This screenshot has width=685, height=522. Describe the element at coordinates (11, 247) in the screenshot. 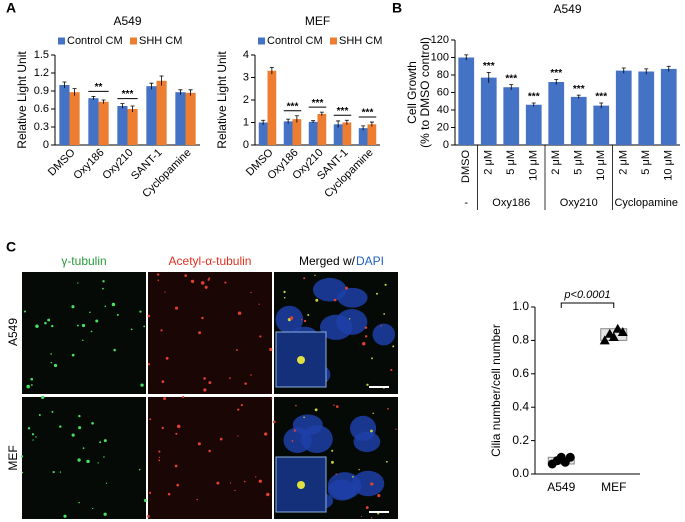

I see `panel-label: C` at that location.